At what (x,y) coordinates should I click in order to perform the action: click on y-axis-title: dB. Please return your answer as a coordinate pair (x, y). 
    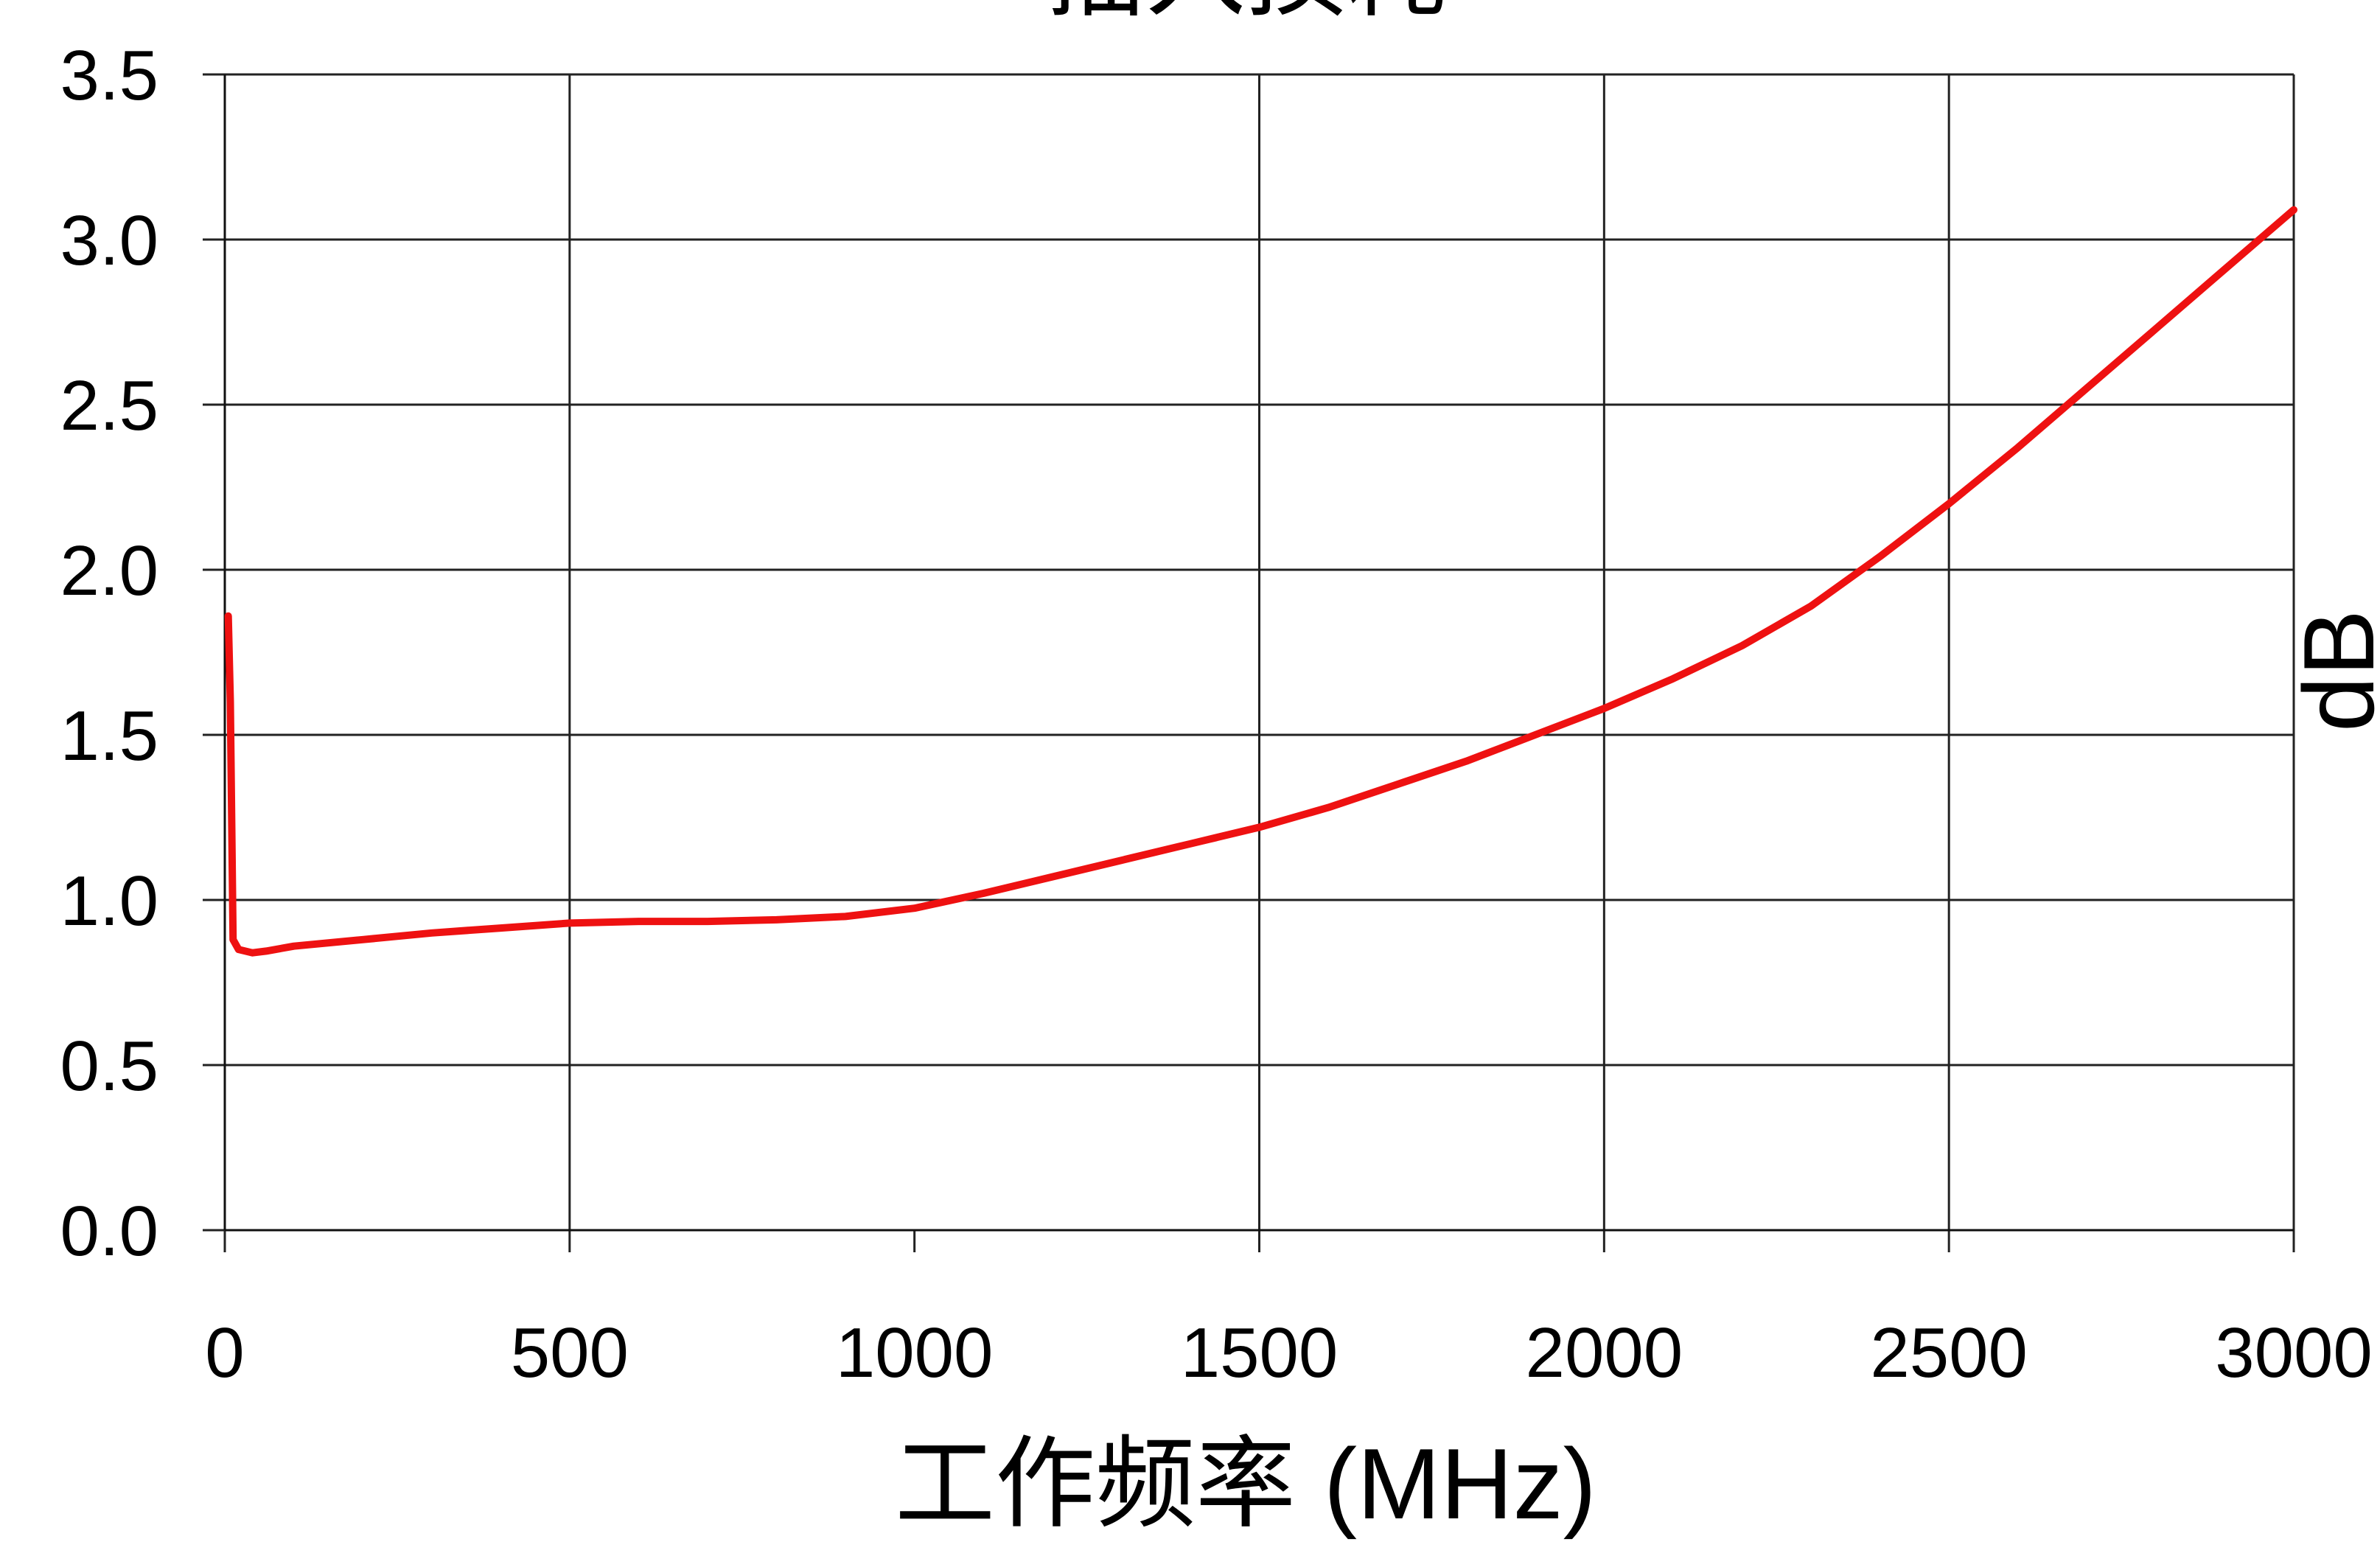
    Looking at the image, I should click on (2331, 671).